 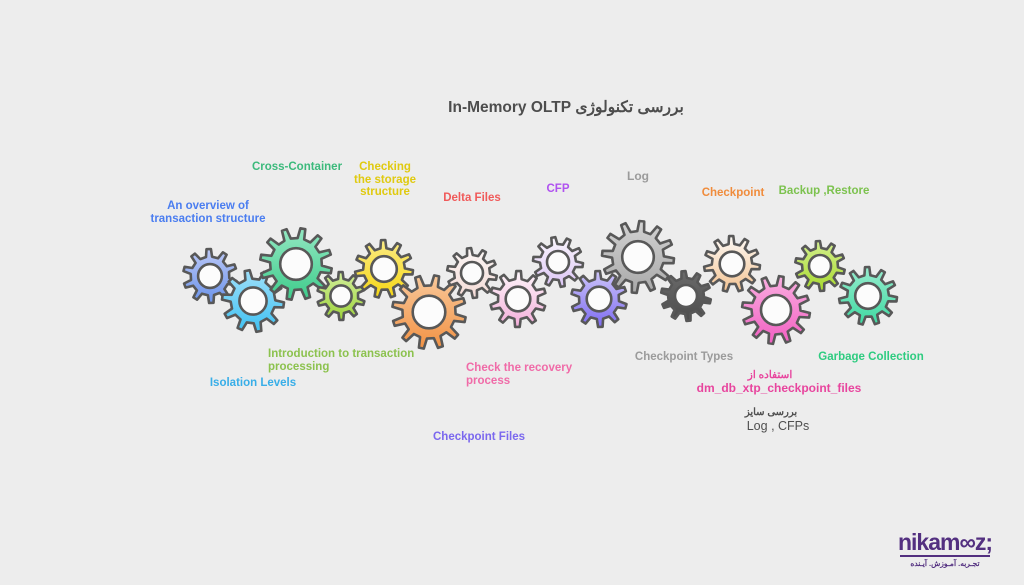 What do you see at coordinates (566, 107) in the screenshot?
I see `page-title: بررسی تکنولوژی In-Memory OLTP` at bounding box center [566, 107].